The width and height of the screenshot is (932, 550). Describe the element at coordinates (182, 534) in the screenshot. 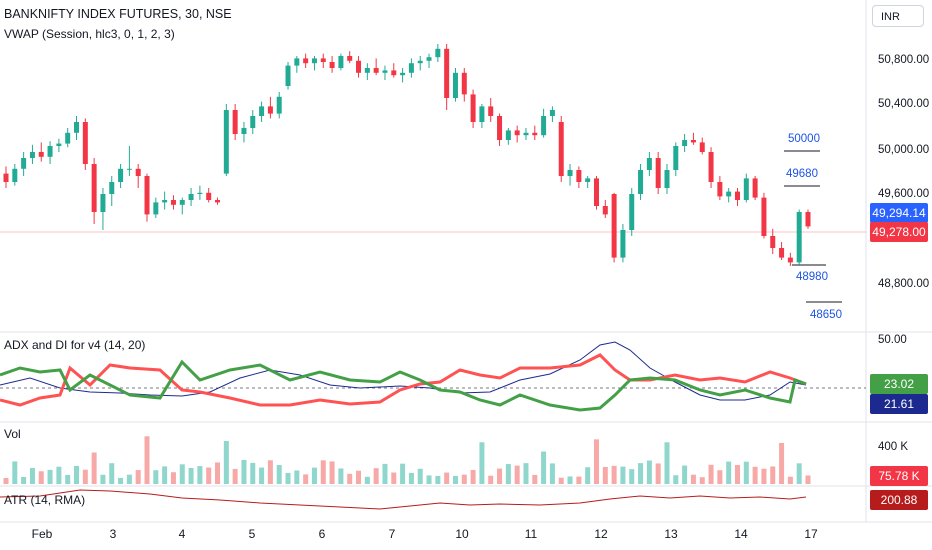

I see `time-tick: 4` at that location.